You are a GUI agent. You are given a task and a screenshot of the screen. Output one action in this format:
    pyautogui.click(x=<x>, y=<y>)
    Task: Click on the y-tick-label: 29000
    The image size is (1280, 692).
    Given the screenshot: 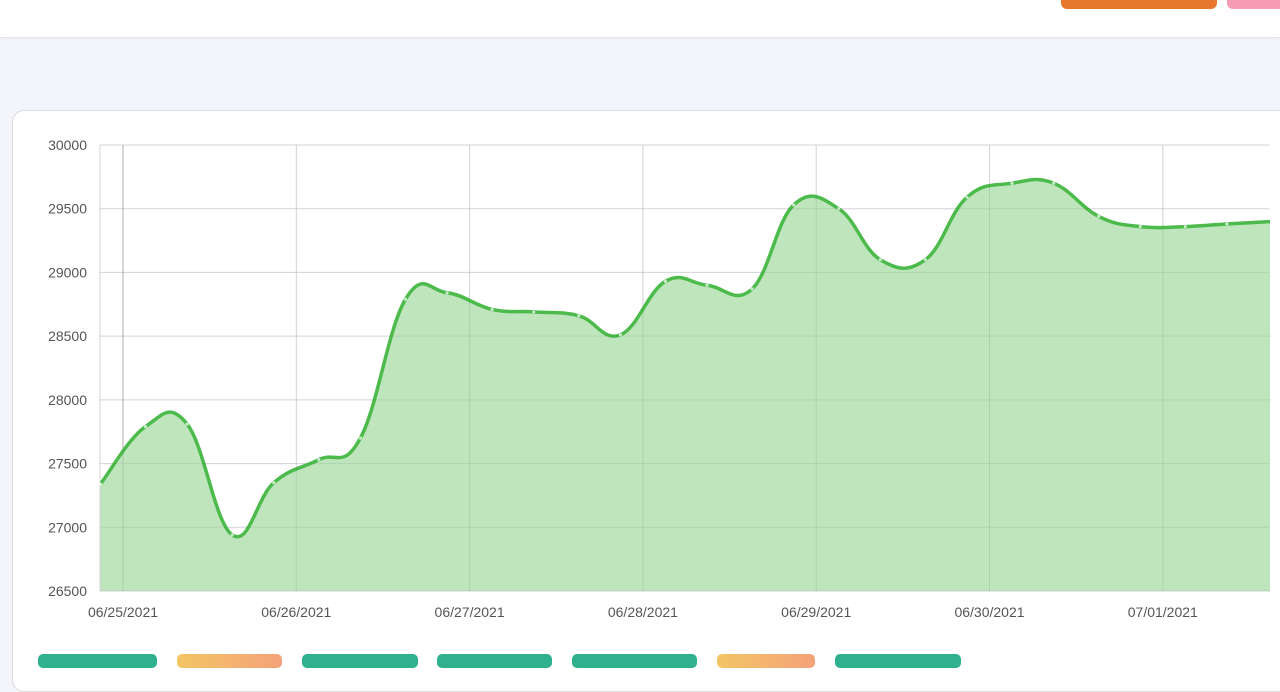 What is the action you would take?
    pyautogui.click(x=67, y=272)
    